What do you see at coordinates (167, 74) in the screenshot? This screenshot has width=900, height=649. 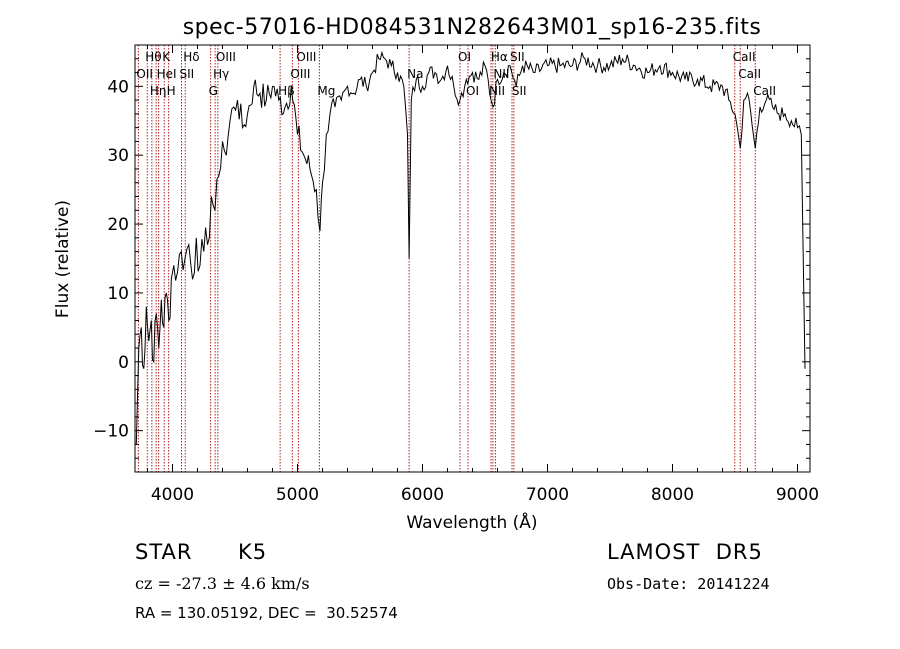 I see `line-marker-label: HeI` at bounding box center [167, 74].